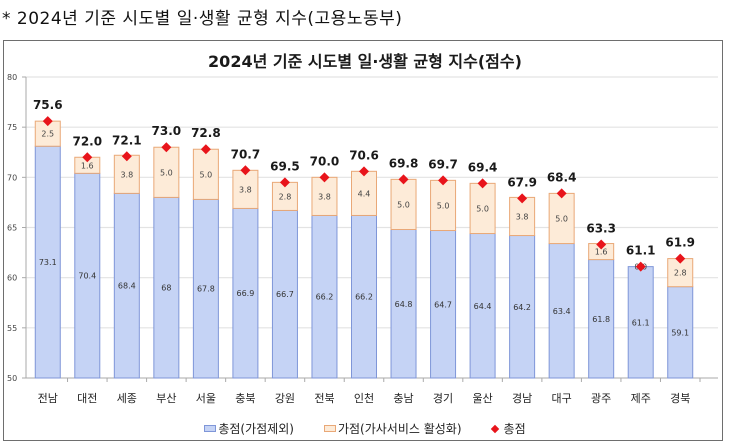 This screenshot has height=445, width=730. I want to click on total-label: 73.0, so click(167, 131).